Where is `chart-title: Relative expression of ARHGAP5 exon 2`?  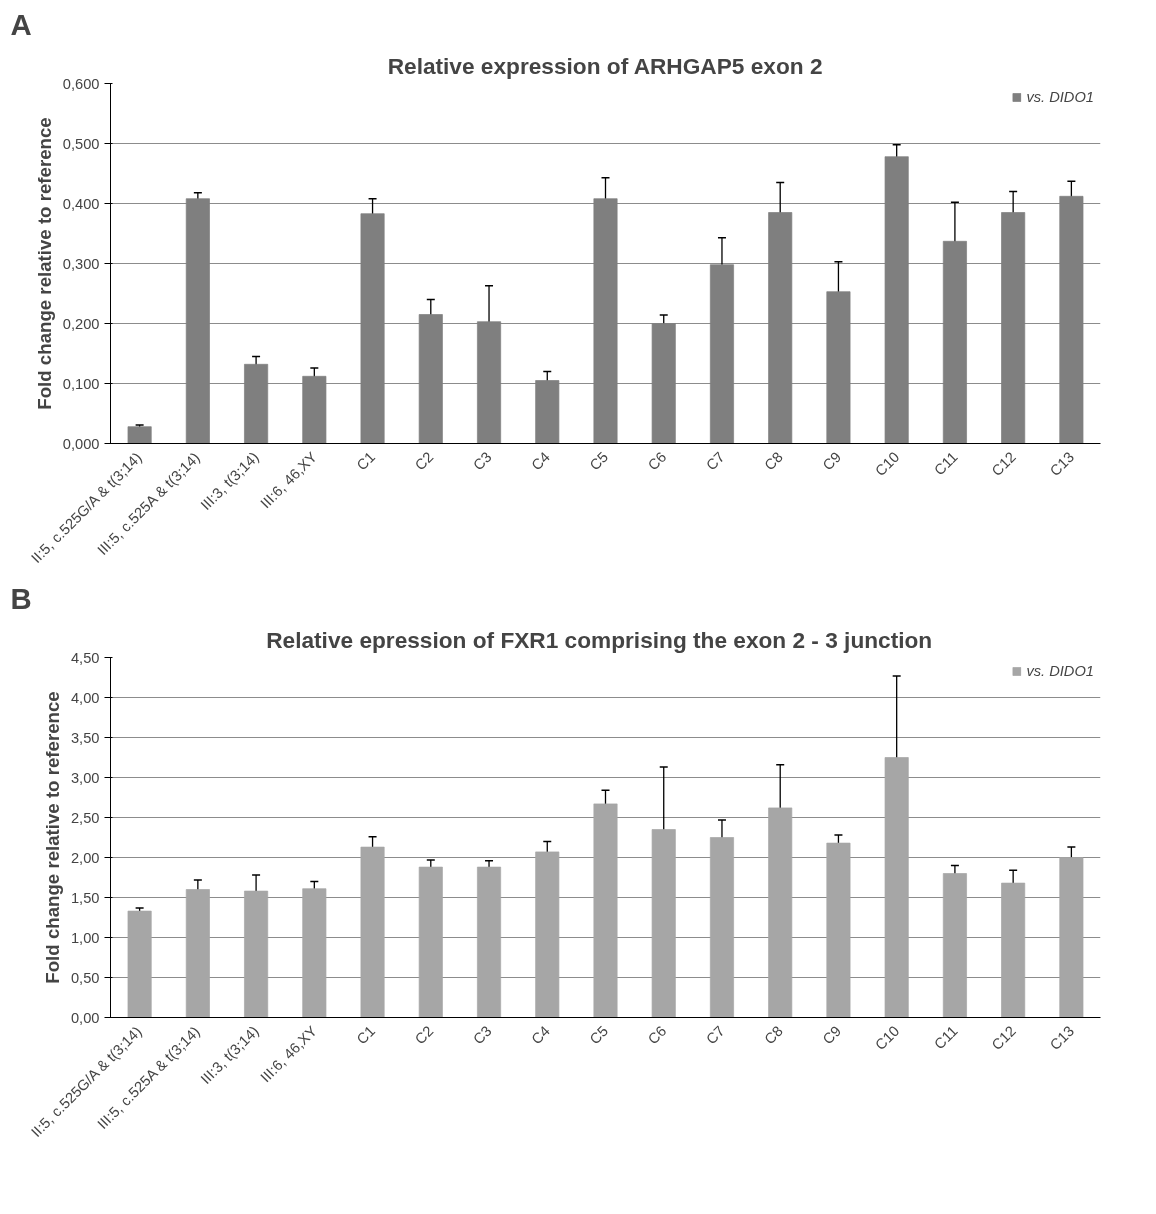 chart-title: Relative expression of ARHGAP5 exon 2 is located at coordinates (605, 65).